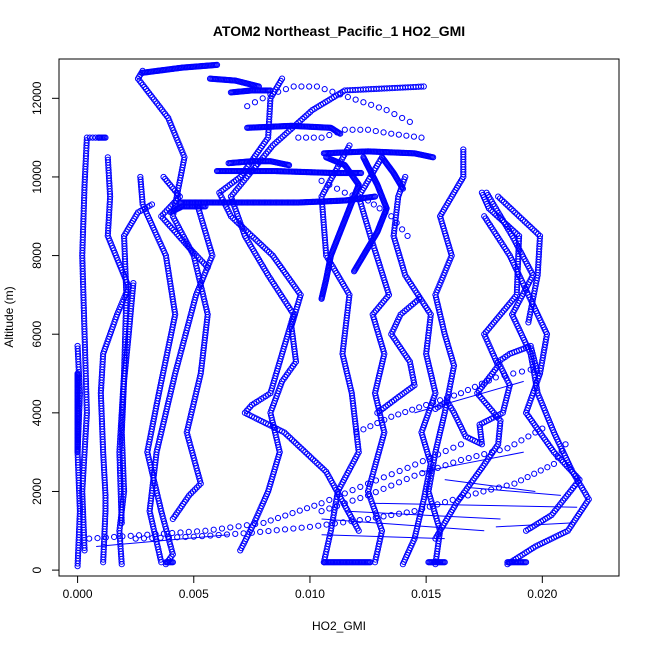 This screenshot has width=650, height=650. I want to click on y-tick-label: 6000, so click(37, 334).